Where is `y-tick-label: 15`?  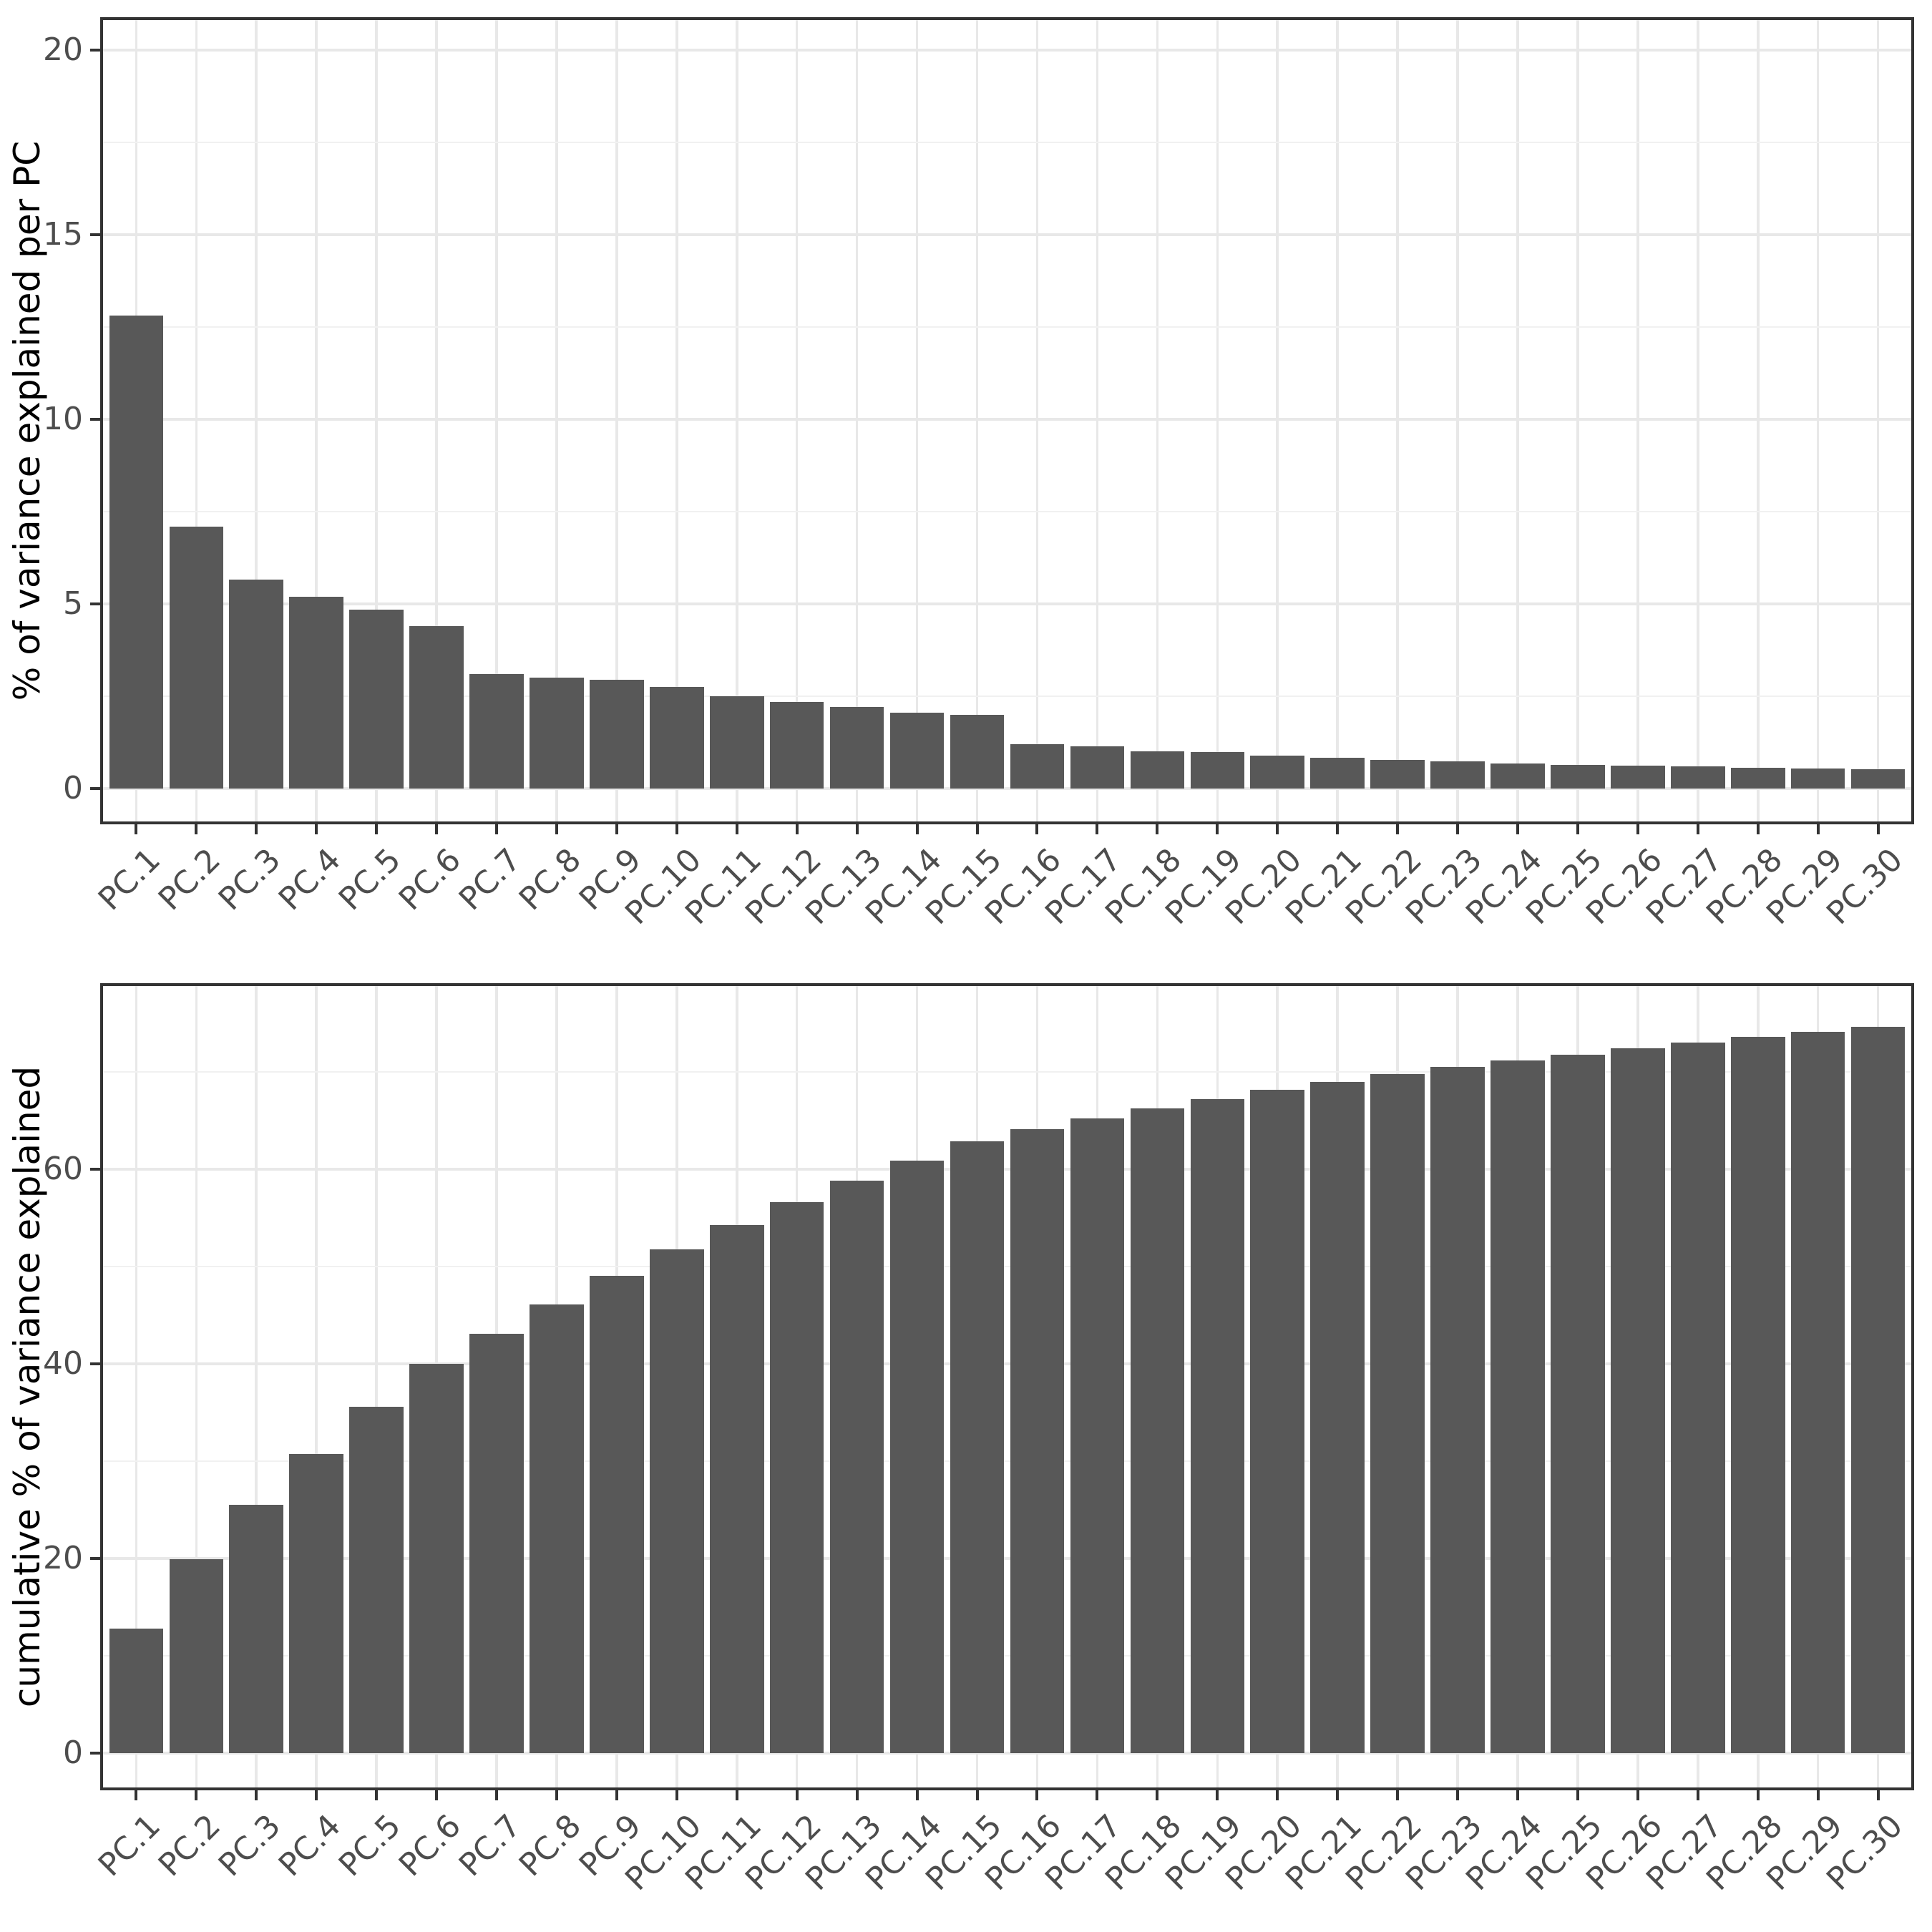
y-tick-label: 15 is located at coordinates (63, 234).